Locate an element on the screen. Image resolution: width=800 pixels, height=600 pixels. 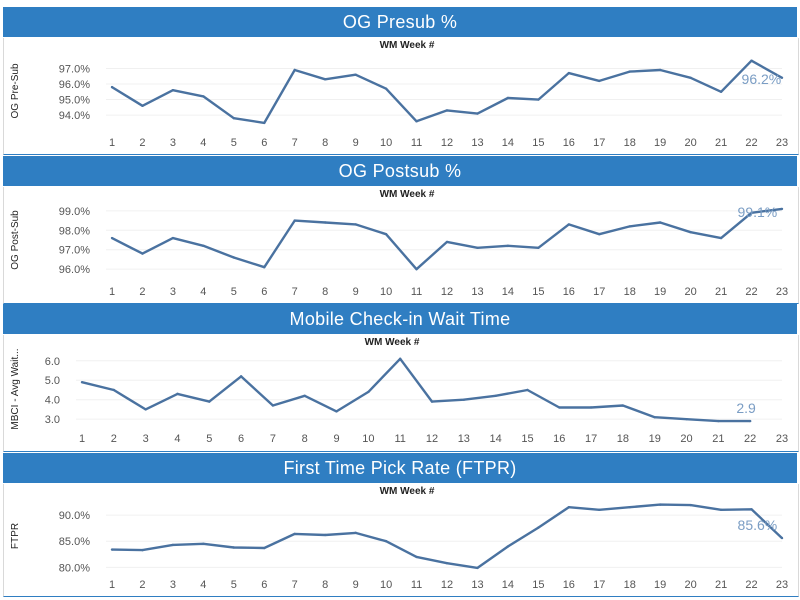
y-tick-label: 94.0% is located at coordinates (74, 116).